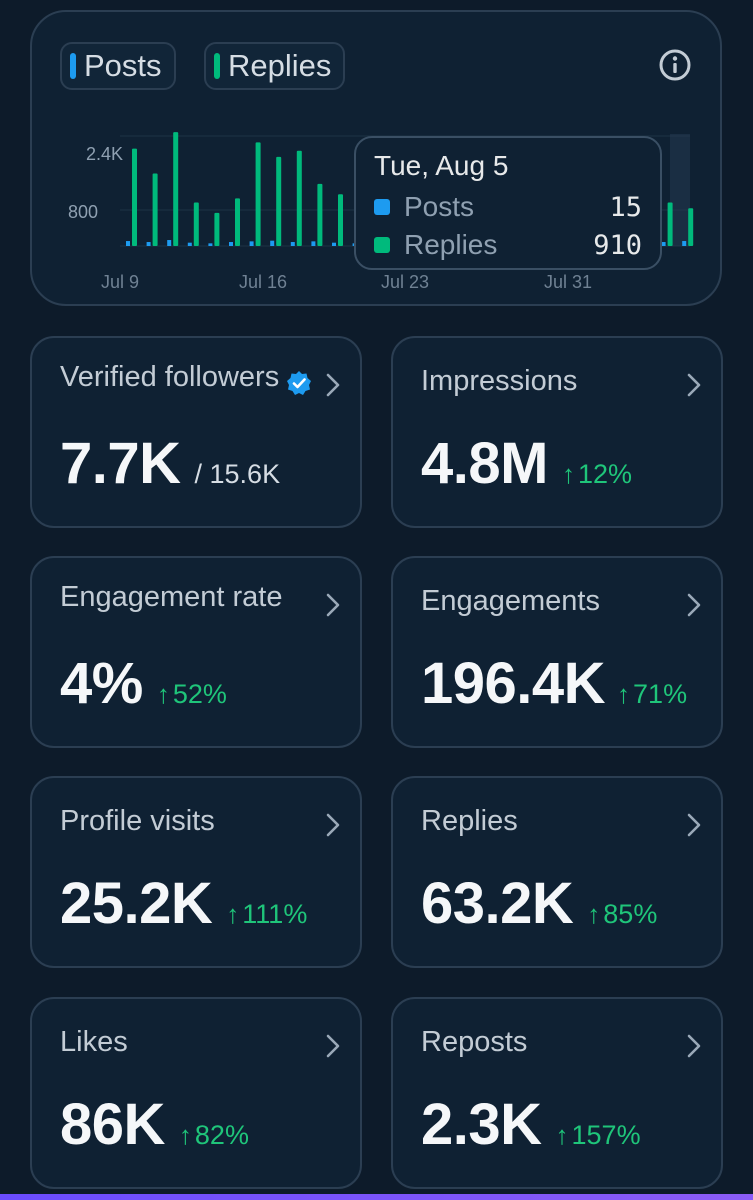 Image resolution: width=753 pixels, height=1200 pixels. I want to click on stat-value: 4.8M, so click(484, 463).